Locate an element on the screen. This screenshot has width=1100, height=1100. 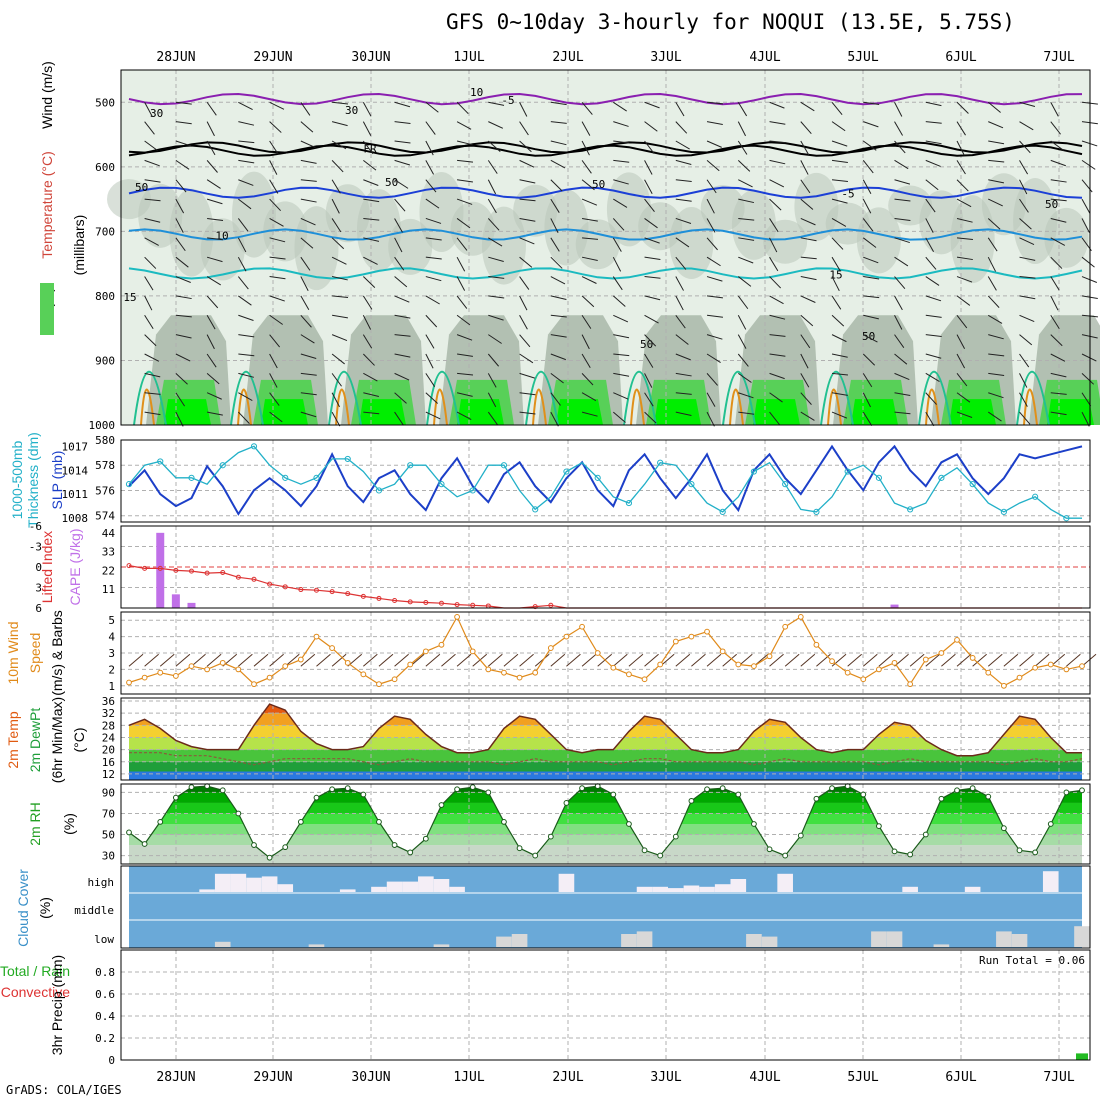
cloud-row-label: low is located at coordinates (104, 939).